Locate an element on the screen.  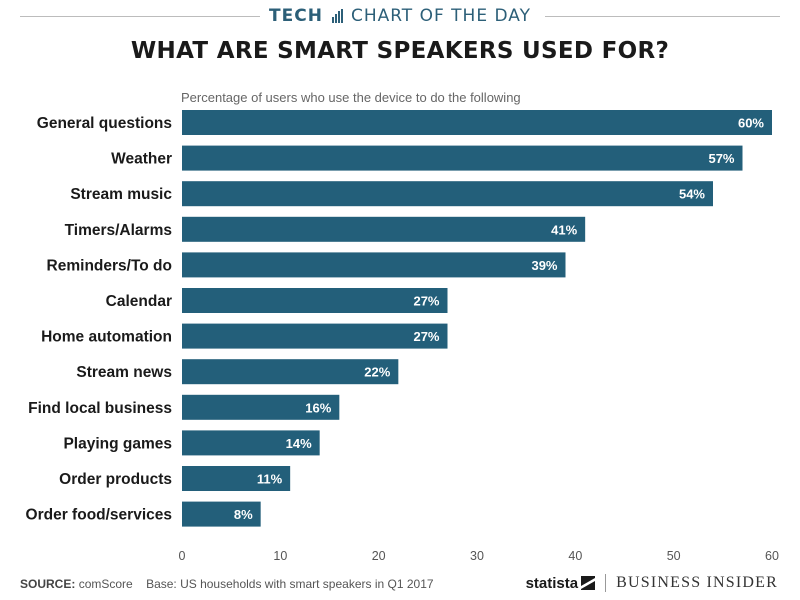
business-insider-logo: BUSINESS INSIDER is located at coordinates (697, 582).